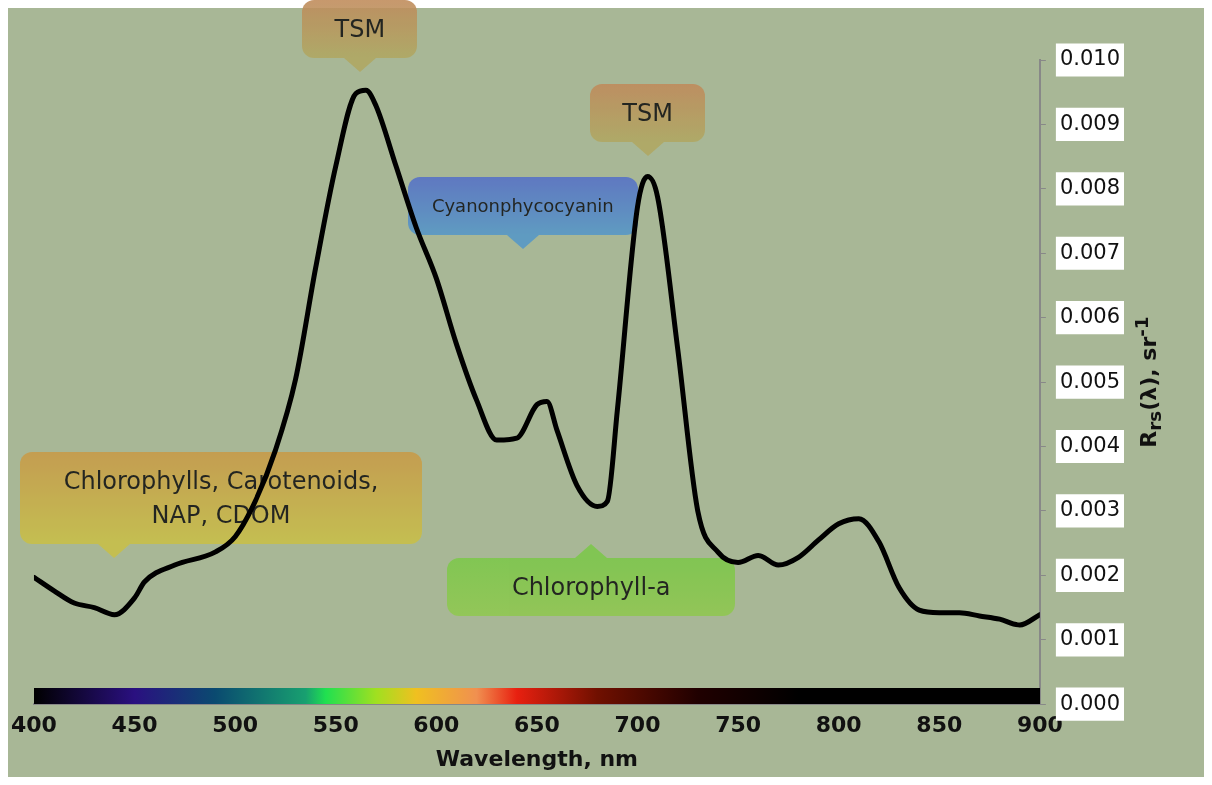 This screenshot has width=1212, height=785. Describe the element at coordinates (134, 725) in the screenshot. I see `x-tick-label: 450` at that location.